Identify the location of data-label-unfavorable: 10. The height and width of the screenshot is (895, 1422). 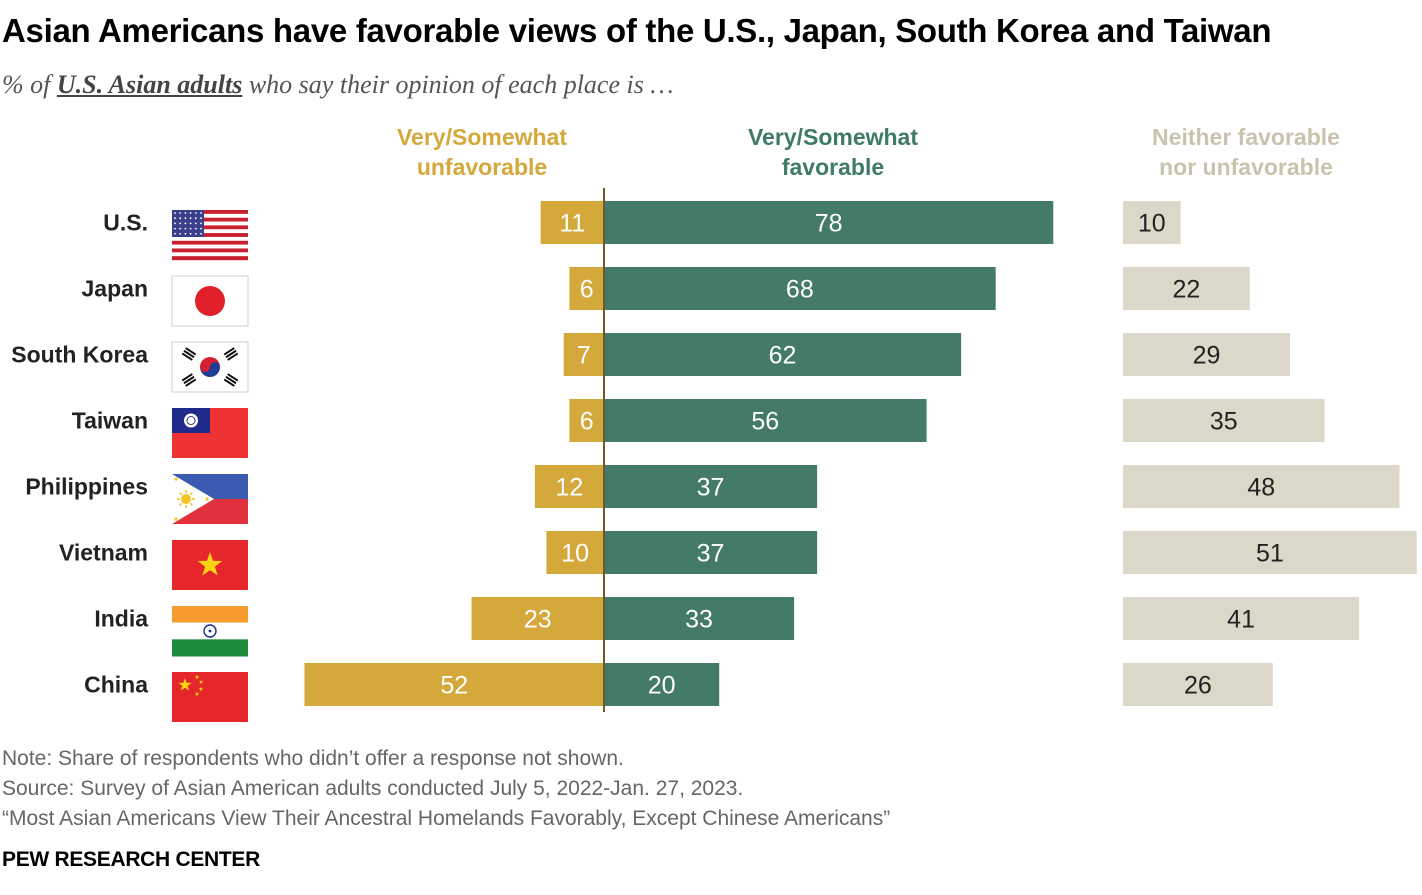
(575, 554).